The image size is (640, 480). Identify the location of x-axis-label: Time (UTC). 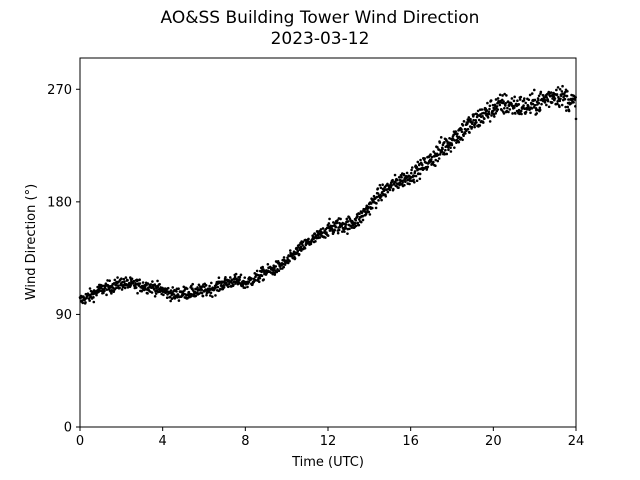
(327, 462).